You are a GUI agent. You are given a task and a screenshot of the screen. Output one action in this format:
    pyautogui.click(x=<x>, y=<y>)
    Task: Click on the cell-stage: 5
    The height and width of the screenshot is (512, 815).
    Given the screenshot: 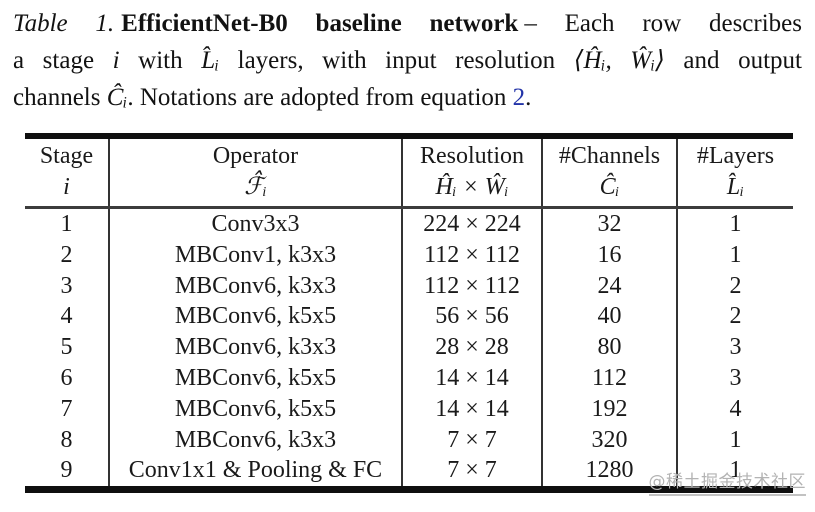 What is the action you would take?
    pyautogui.click(x=67, y=347)
    